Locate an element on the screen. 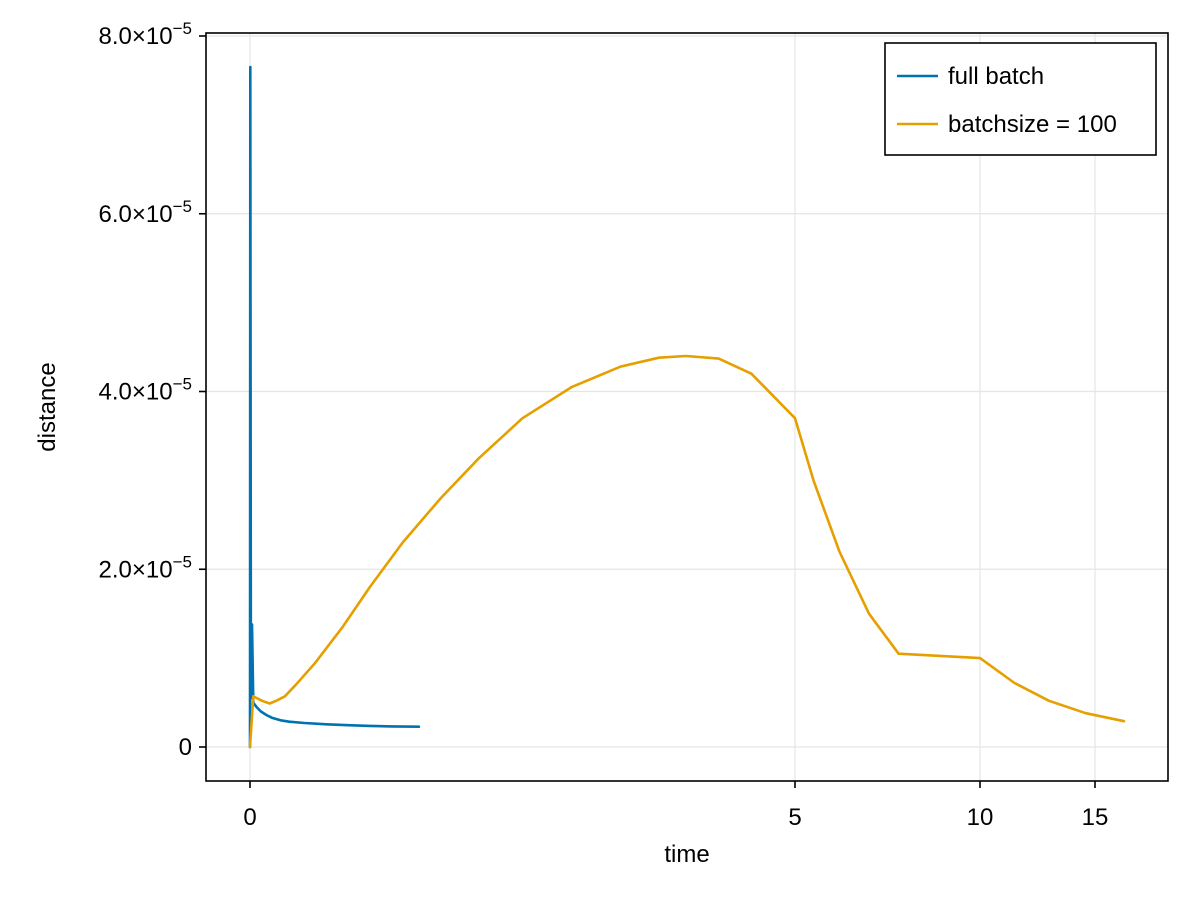 Image resolution: width=1200 pixels, height=900 pixels. x-tick-label: 10 is located at coordinates (980, 817).